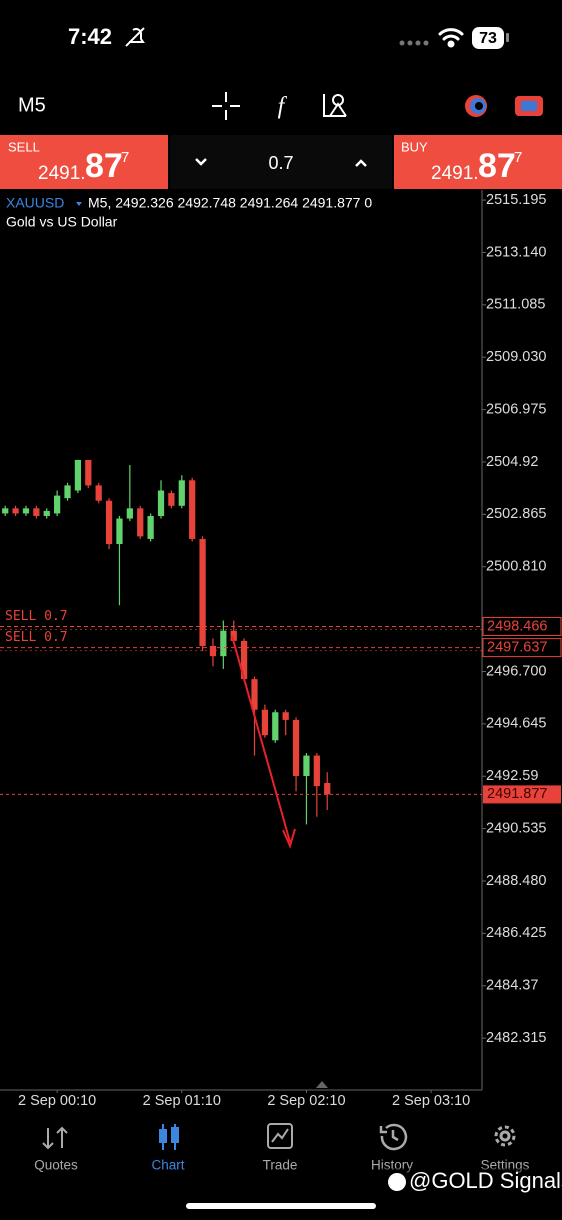 The width and height of the screenshot is (562, 1220). What do you see at coordinates (507, 37) in the screenshot?
I see `battery-tip` at bounding box center [507, 37].